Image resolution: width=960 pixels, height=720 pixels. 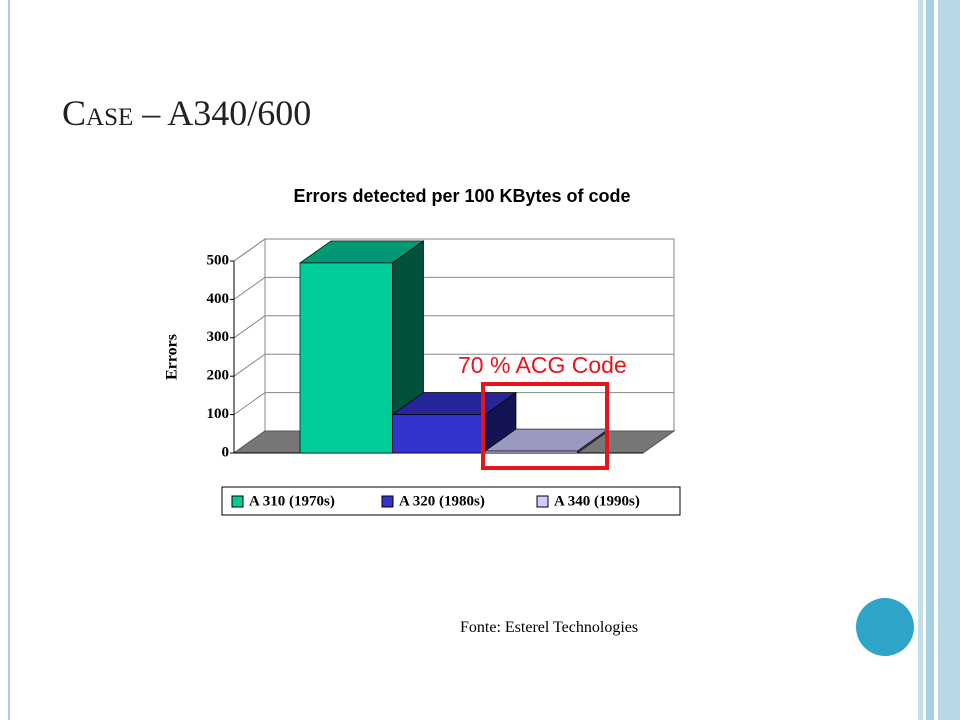 I want to click on y-axis-label: Errors, so click(x=172, y=357).